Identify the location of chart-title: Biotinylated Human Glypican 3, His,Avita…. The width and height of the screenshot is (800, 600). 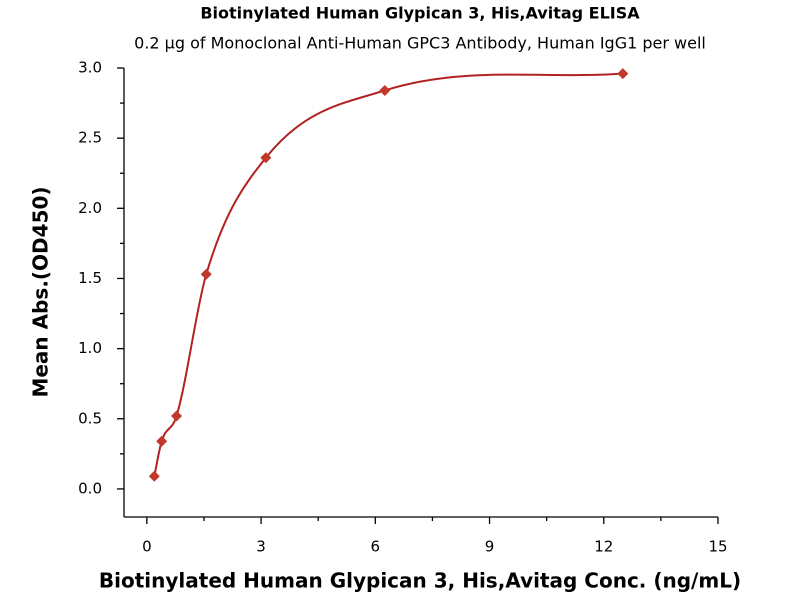
(420, 13).